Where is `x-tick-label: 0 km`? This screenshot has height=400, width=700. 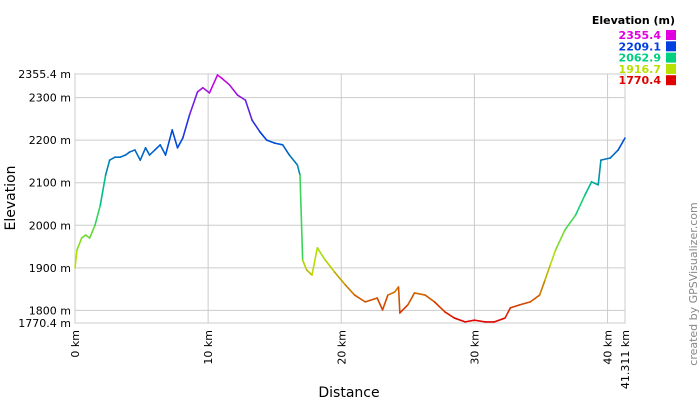 x-tick-label: 0 km is located at coordinates (75, 344).